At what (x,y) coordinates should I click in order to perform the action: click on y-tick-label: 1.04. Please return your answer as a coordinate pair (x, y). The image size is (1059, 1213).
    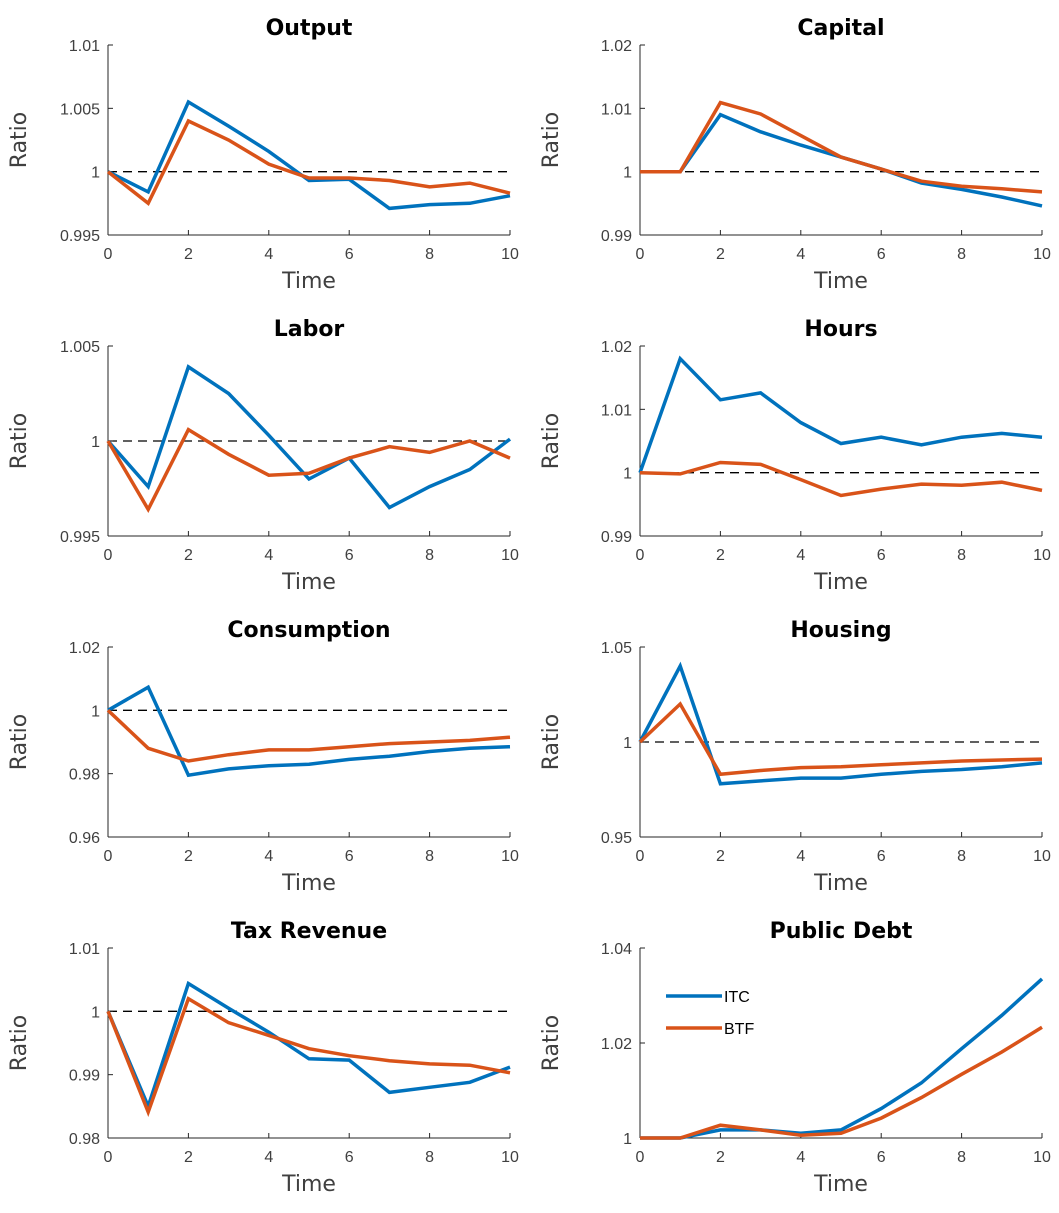
    Looking at the image, I should click on (616, 949).